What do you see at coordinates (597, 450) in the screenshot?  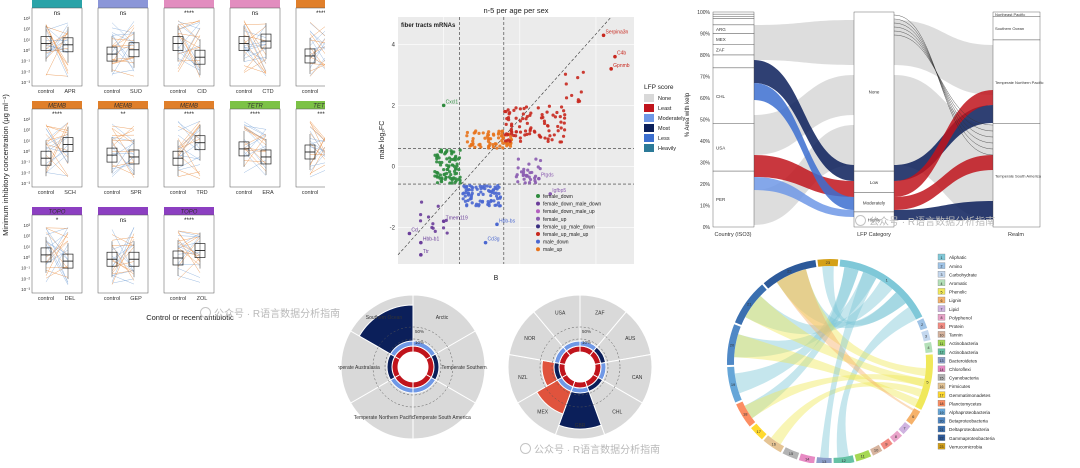 I see `watermark-text: 公众号 · R语言数据分析指南` at bounding box center [597, 450].